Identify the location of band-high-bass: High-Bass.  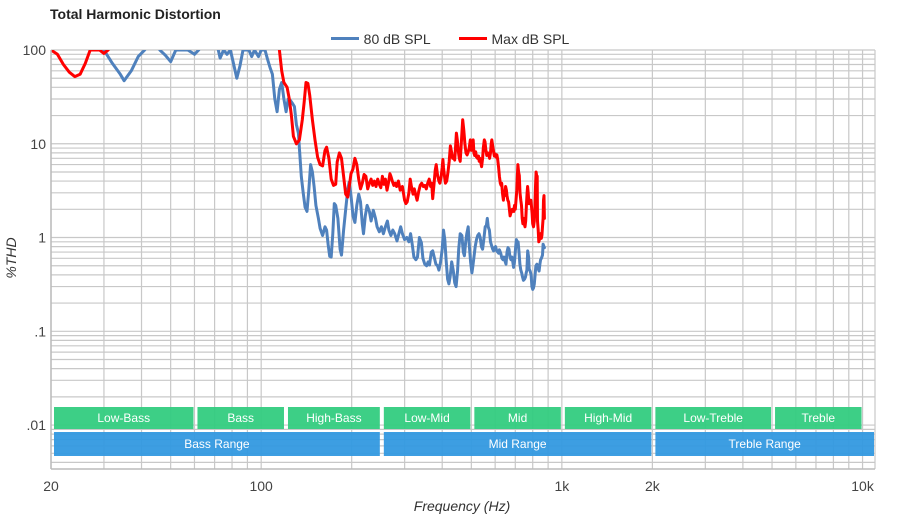
(333, 418).